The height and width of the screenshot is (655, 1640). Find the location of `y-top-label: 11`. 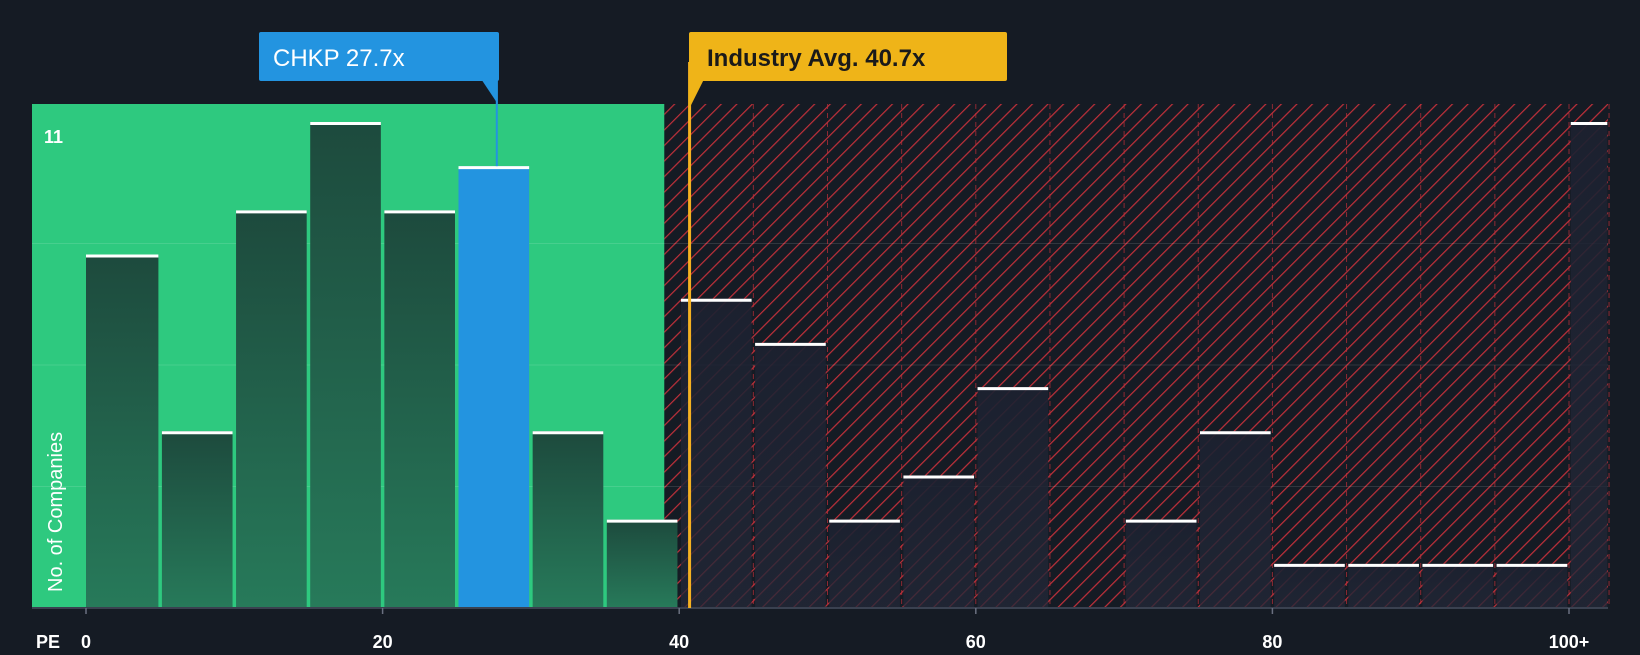

y-top-label: 11 is located at coordinates (53, 137).